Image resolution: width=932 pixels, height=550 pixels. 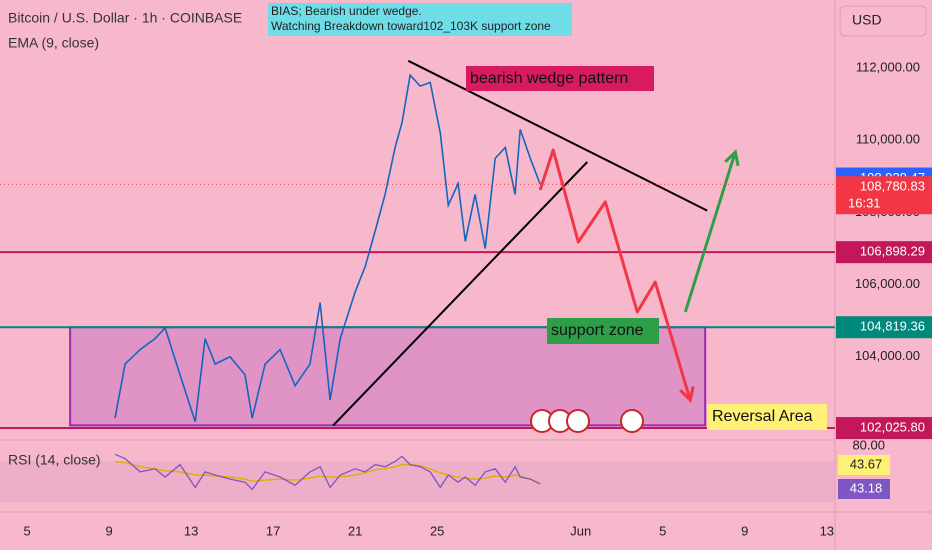 What do you see at coordinates (597, 330) in the screenshot?
I see `support-label: support zone` at bounding box center [597, 330].